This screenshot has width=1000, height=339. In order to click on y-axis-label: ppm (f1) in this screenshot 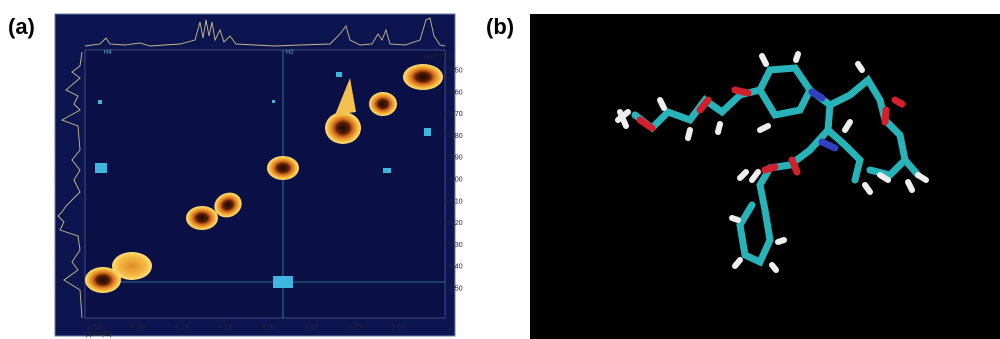, I will do `click(437, 56)`.